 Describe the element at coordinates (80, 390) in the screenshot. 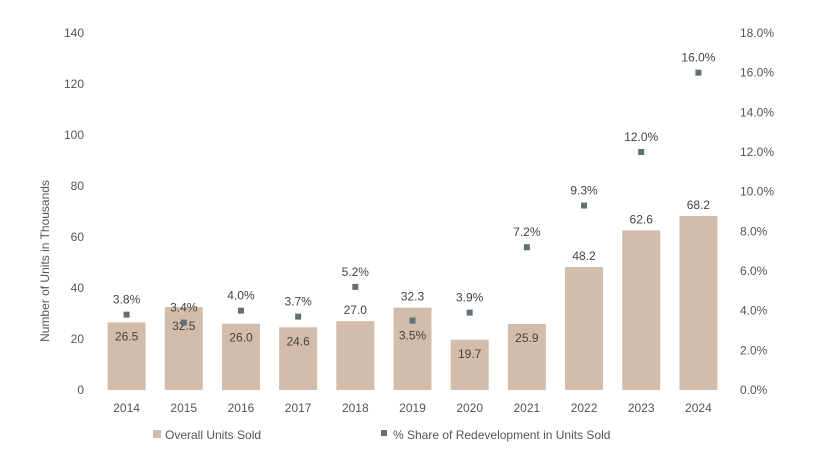

I see `y-tick-label: 0` at that location.